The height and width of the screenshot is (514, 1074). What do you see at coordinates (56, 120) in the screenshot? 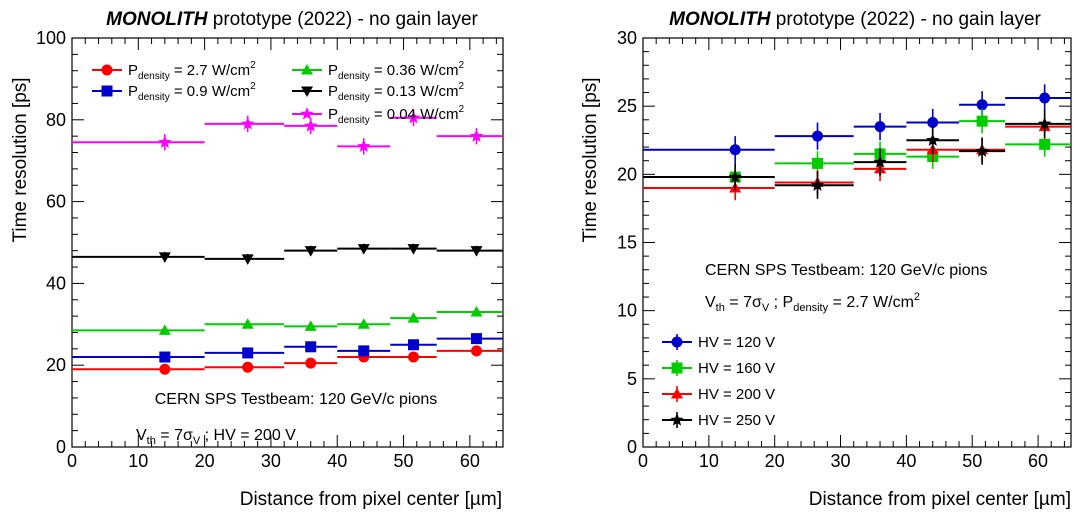
I see `left-y-tick-label: 80` at bounding box center [56, 120].